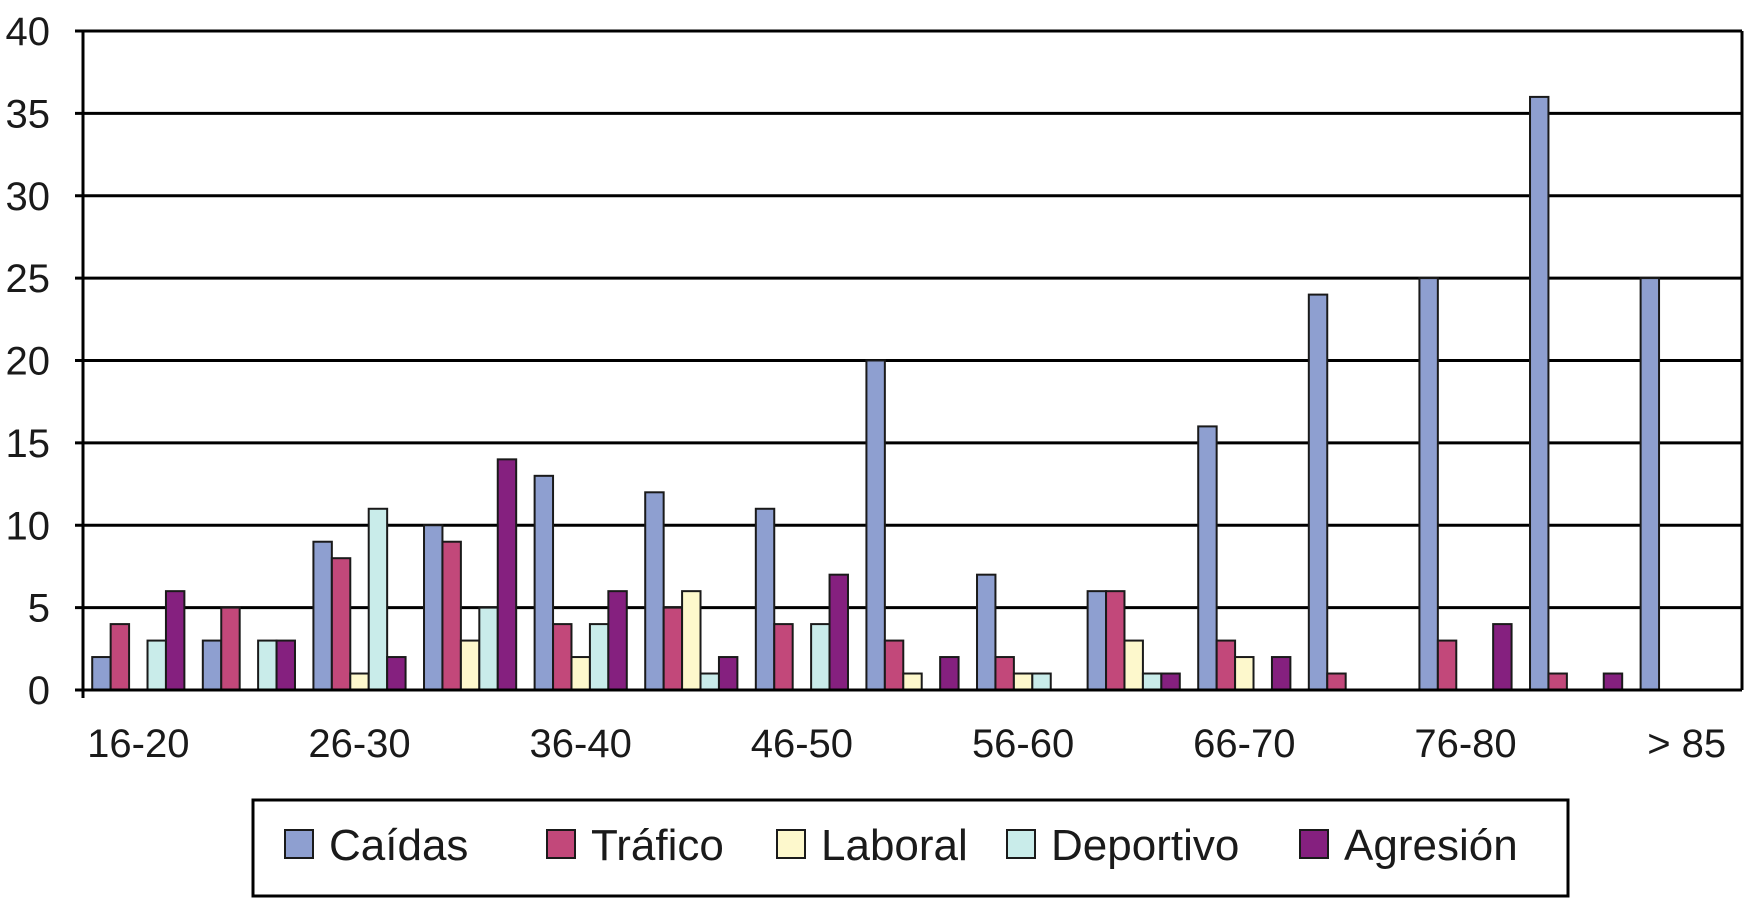 The width and height of the screenshot is (1746, 899). I want to click on legend-label: Tráfico, so click(657, 845).